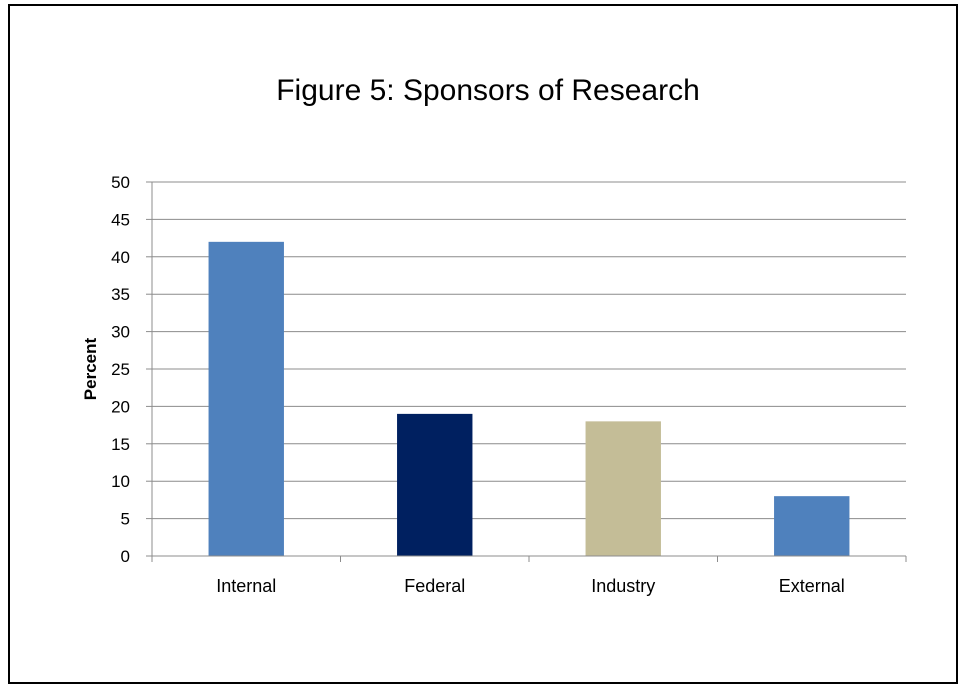 This screenshot has width=960, height=684. I want to click on y-tick-label: 35, so click(120, 294).